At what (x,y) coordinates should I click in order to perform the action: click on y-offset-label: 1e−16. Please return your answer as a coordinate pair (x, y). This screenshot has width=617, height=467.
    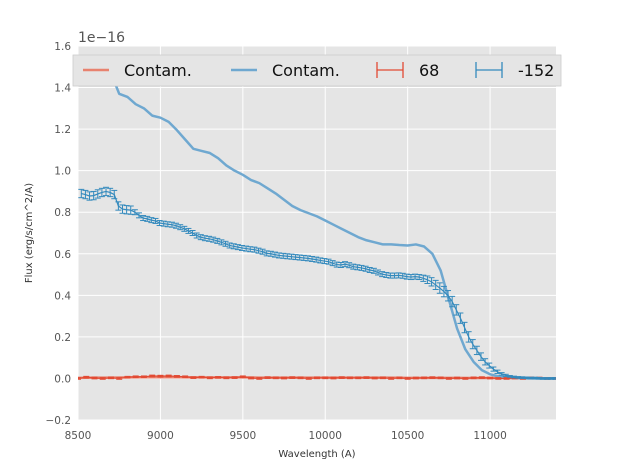
    Looking at the image, I should click on (101, 38).